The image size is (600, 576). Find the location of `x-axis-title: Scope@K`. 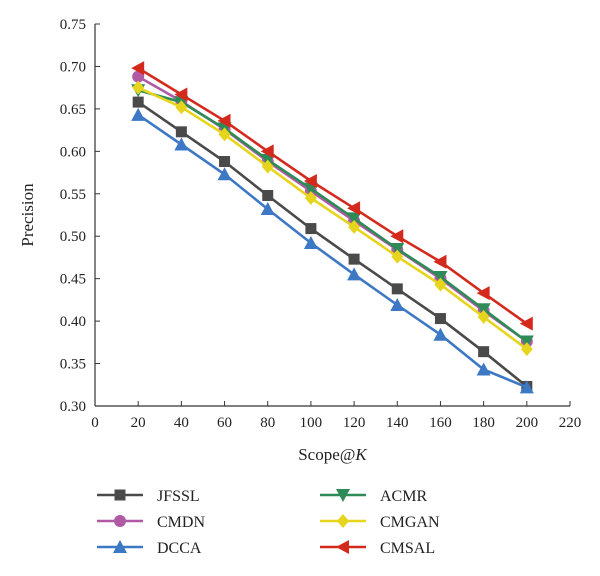

x-axis-title: Scope@K is located at coordinates (333, 454).